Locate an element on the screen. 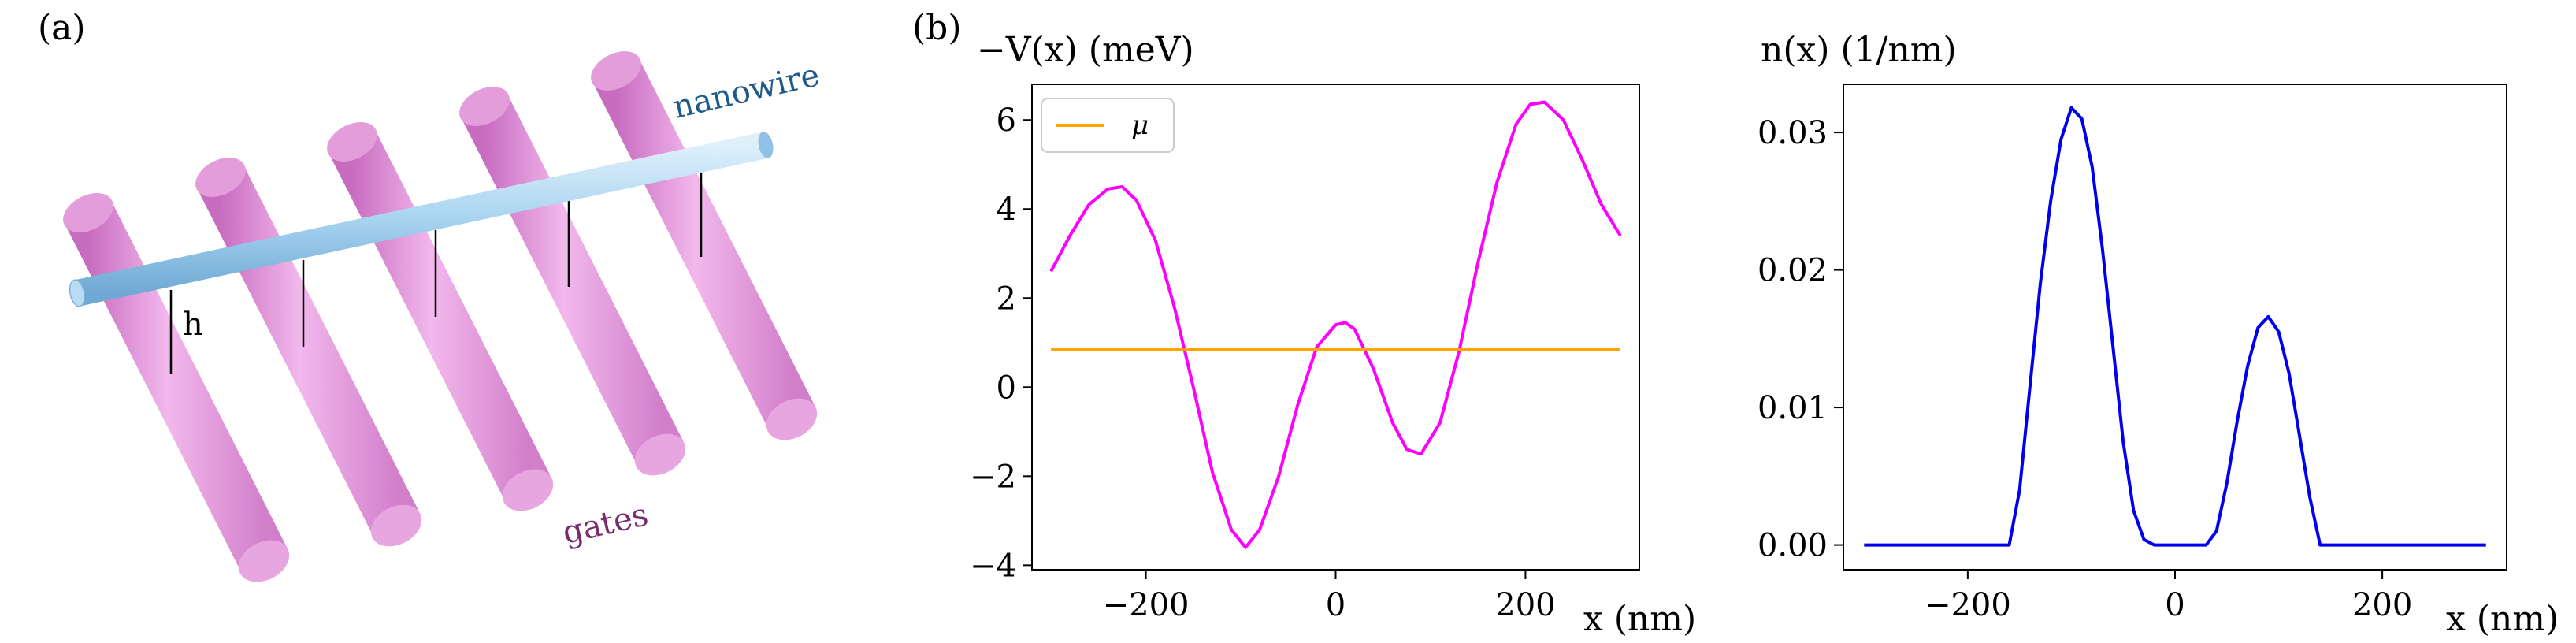 This screenshot has height=643, width=2576. height-label: h is located at coordinates (193, 325).